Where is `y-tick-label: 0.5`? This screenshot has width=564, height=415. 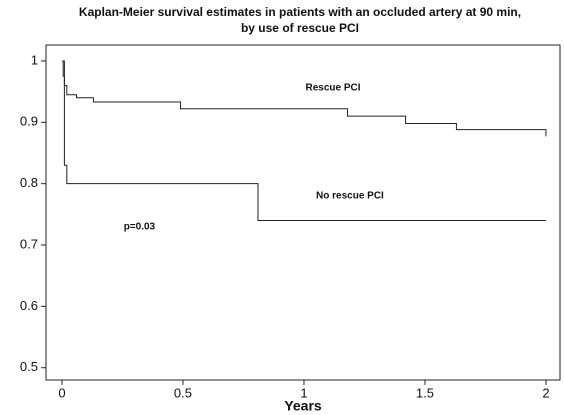 y-tick-label: 0.5 is located at coordinates (29, 366).